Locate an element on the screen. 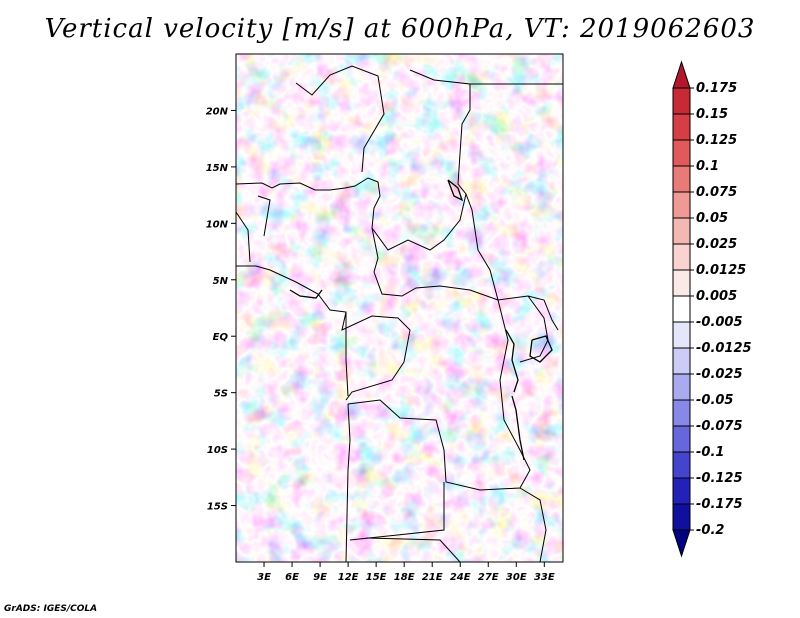 Image resolution: width=800 pixels, height=618 pixels. colorbar-label: -0.05 is located at coordinates (714, 400).